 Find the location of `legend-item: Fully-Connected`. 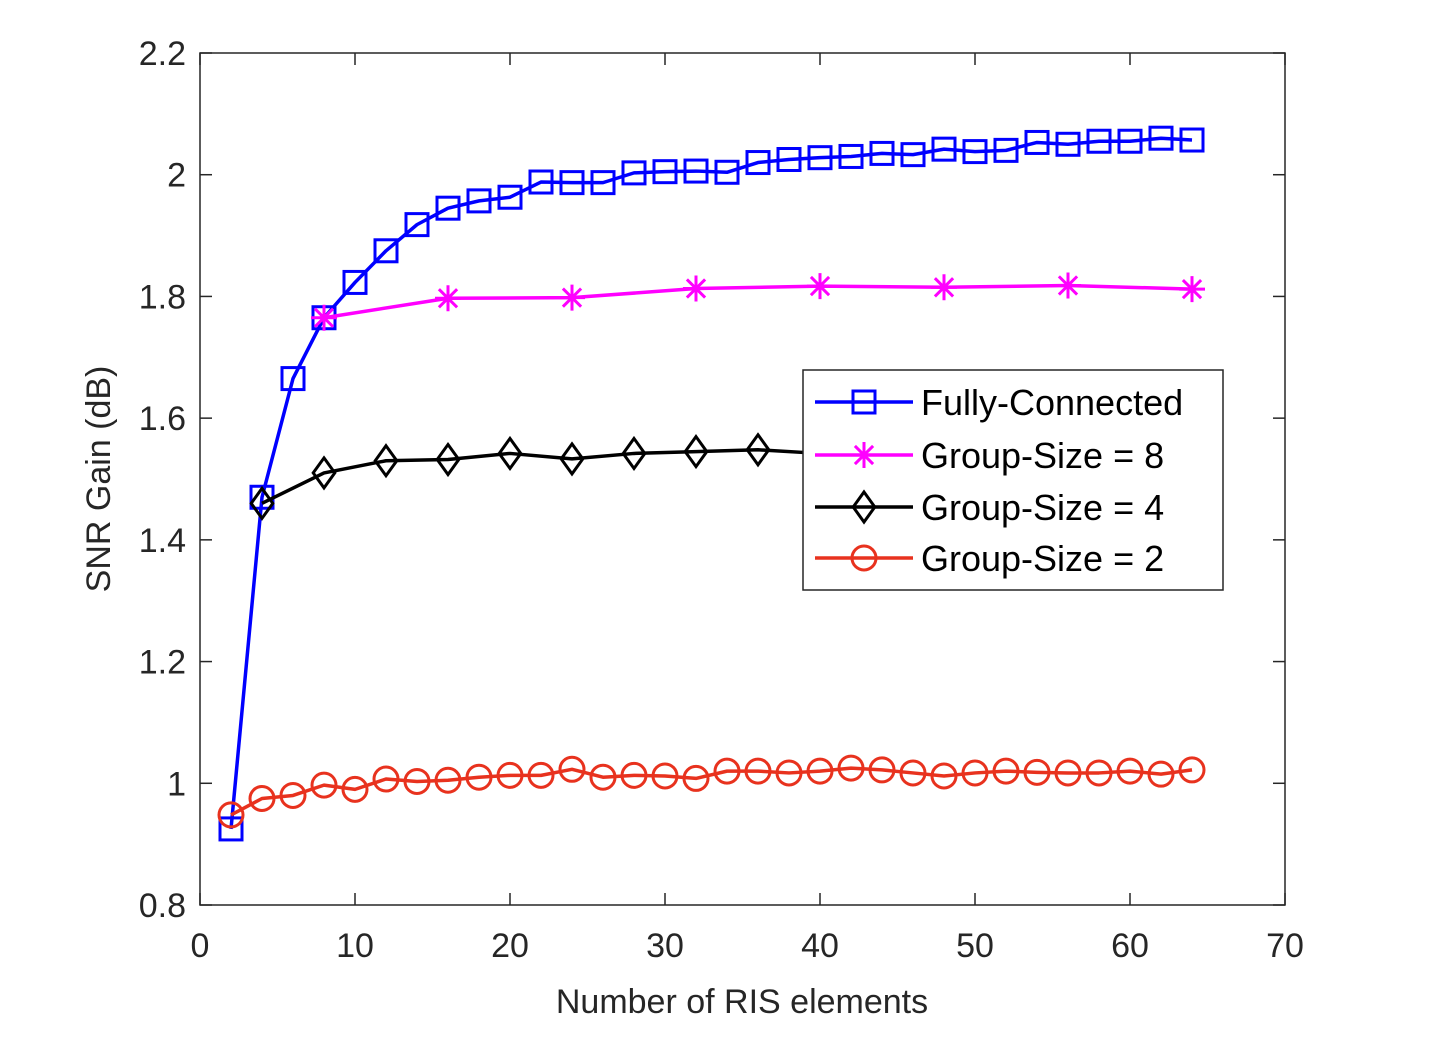

legend-item: Fully-Connected is located at coordinates (999, 402).